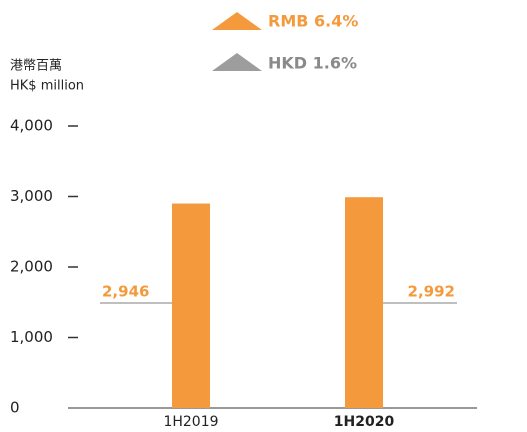 Image resolution: width=527 pixels, height=432 pixels. Describe the element at coordinates (31, 267) in the screenshot. I see `y-tick-label: 2,000` at that location.